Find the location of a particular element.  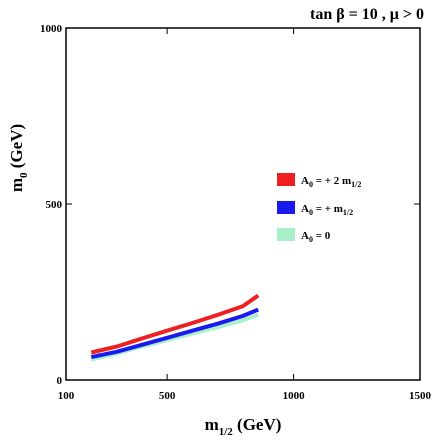

legend-label: A0 = + 2 m1/2 is located at coordinates (331, 182).